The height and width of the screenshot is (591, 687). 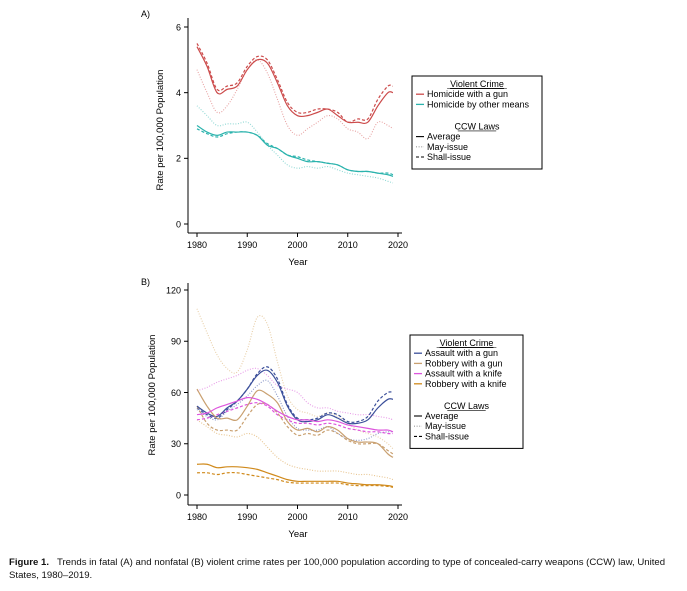 I want to click on panel-a-series, so click(x=295, y=113).